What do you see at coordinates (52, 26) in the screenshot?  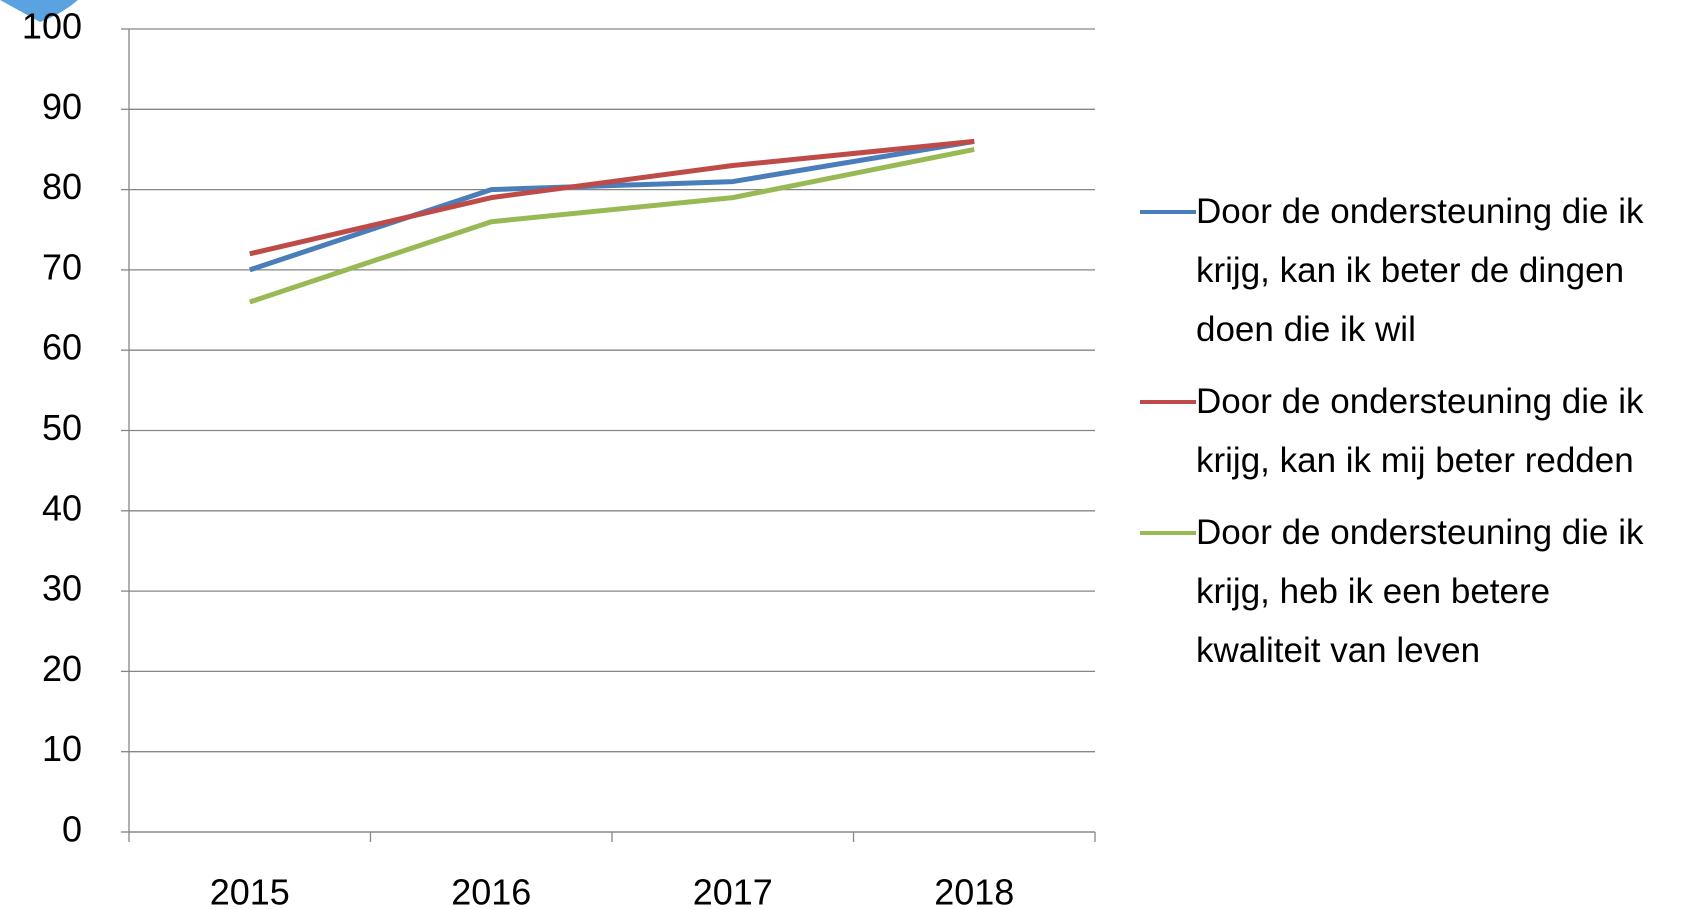 I see `y-tick-label: 100` at bounding box center [52, 26].